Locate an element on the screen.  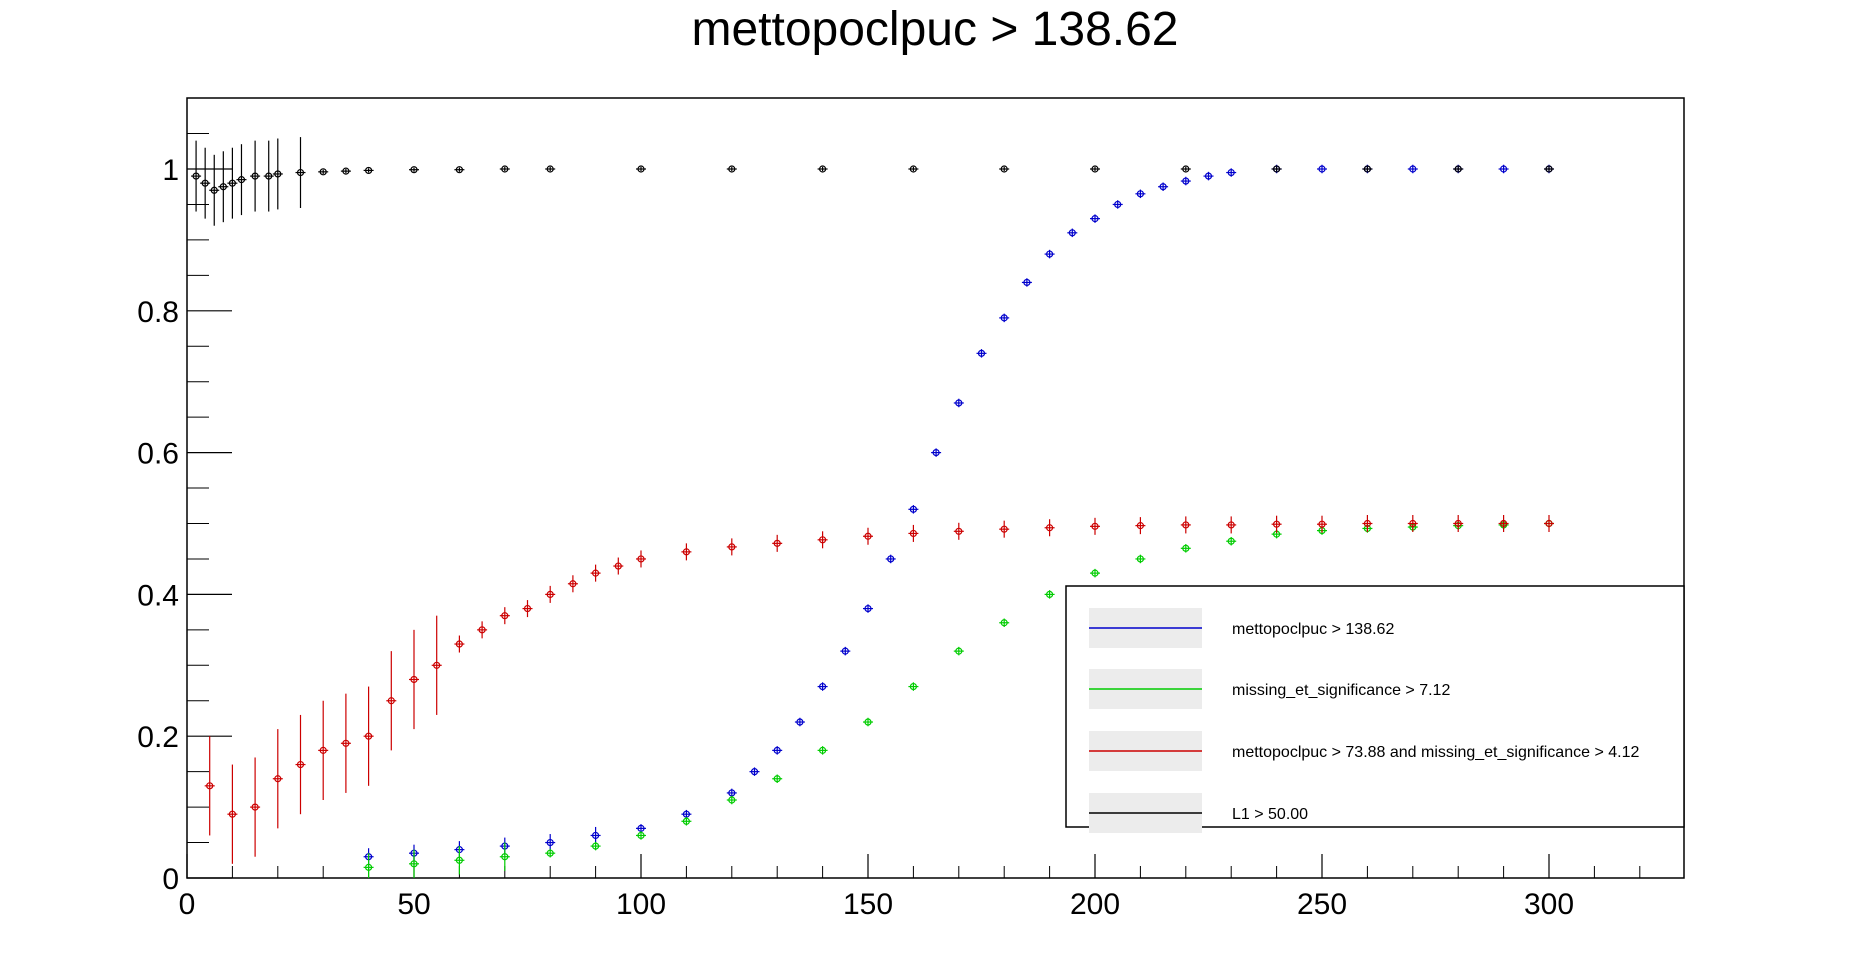
chart-title: mettopoclpuc > 138.62 is located at coordinates (934, 29).